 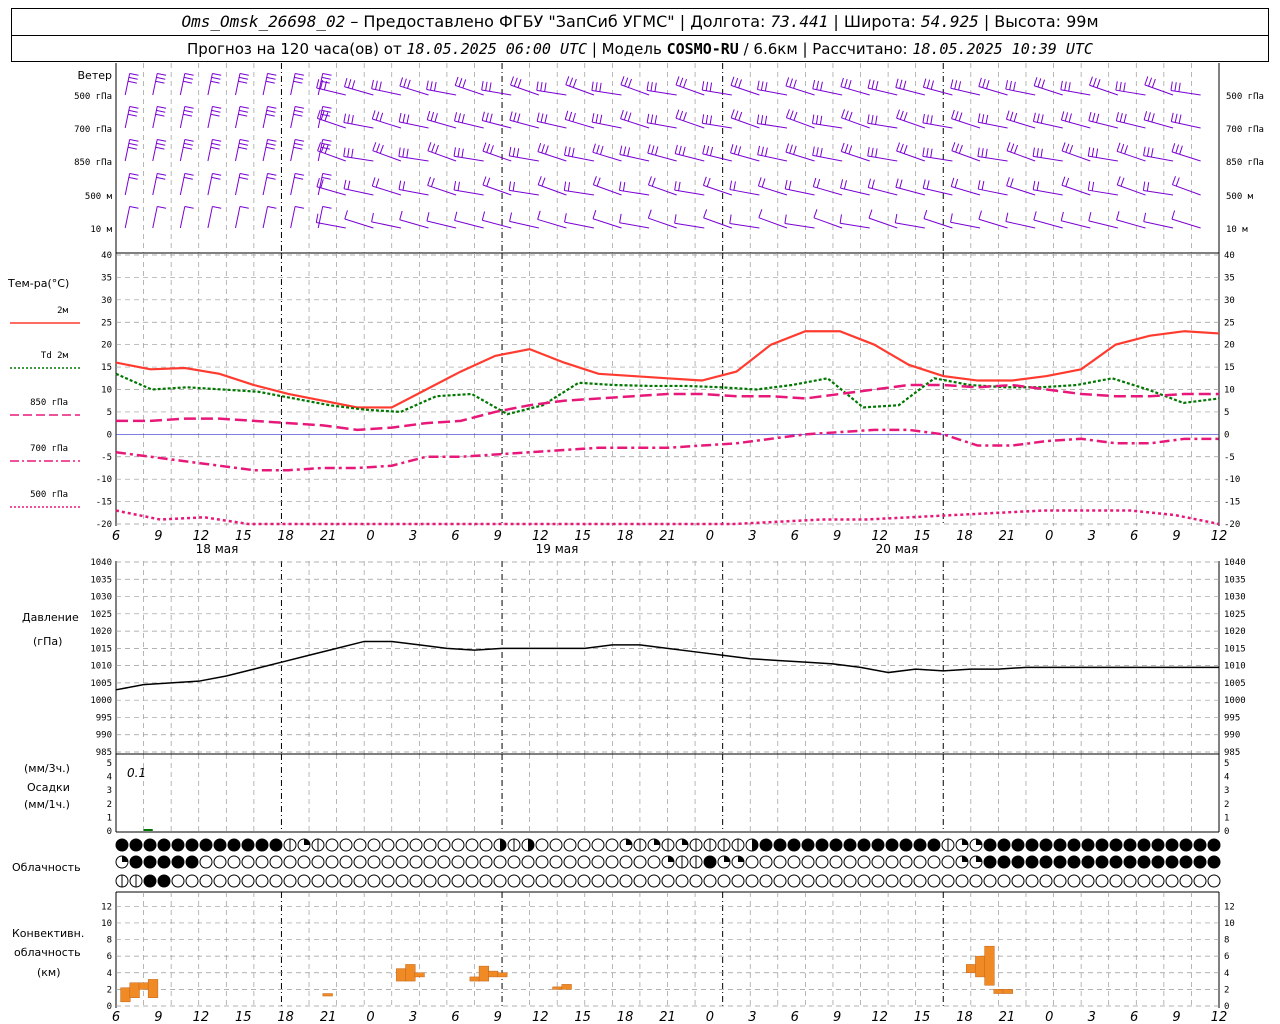 I want to click on temp-tick-label-left: 0, so click(x=109, y=435).